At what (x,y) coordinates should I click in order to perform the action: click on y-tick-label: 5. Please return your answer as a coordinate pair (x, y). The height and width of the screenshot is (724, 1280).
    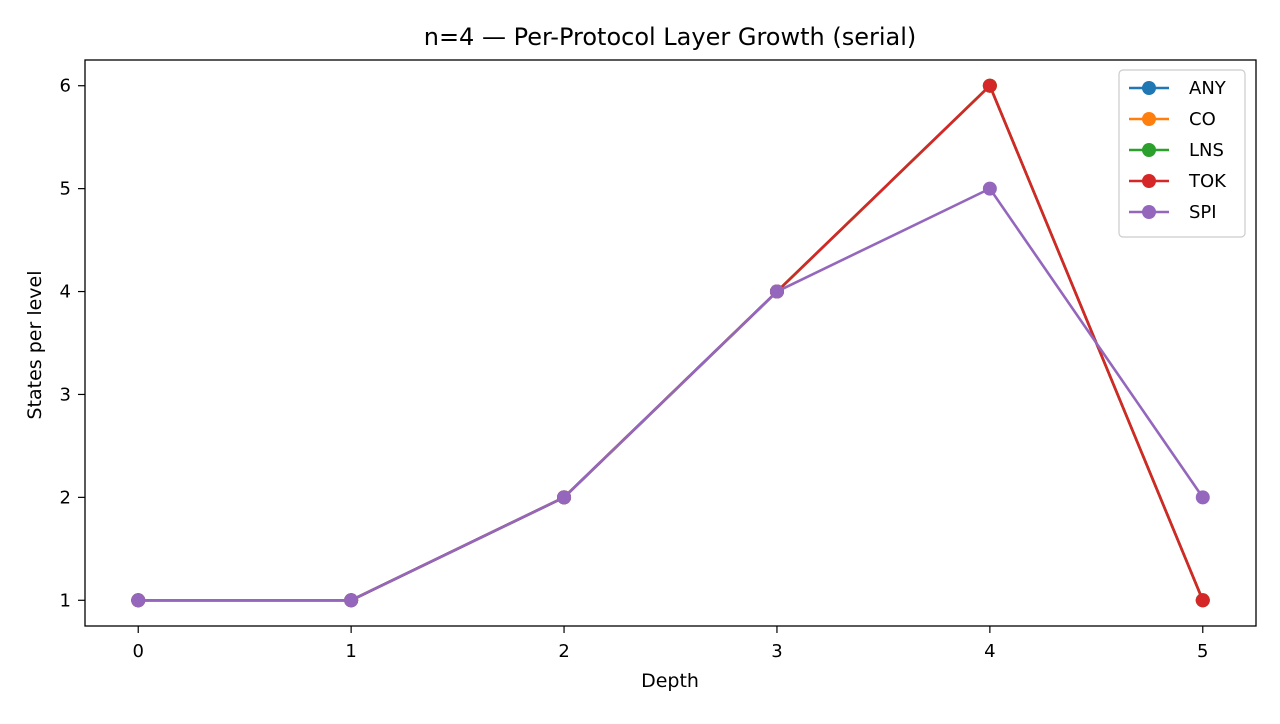
    Looking at the image, I should click on (65, 189).